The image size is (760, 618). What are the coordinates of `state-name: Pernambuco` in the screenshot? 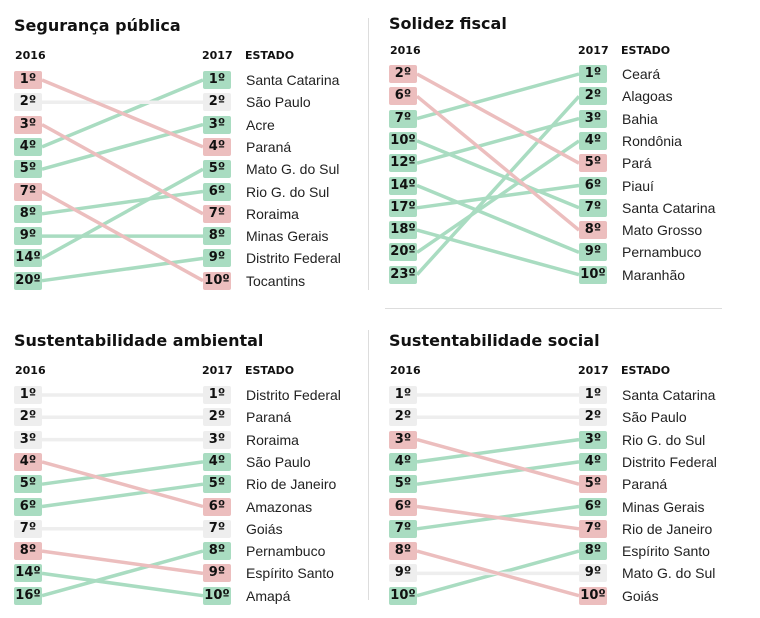 It's located at (286, 551).